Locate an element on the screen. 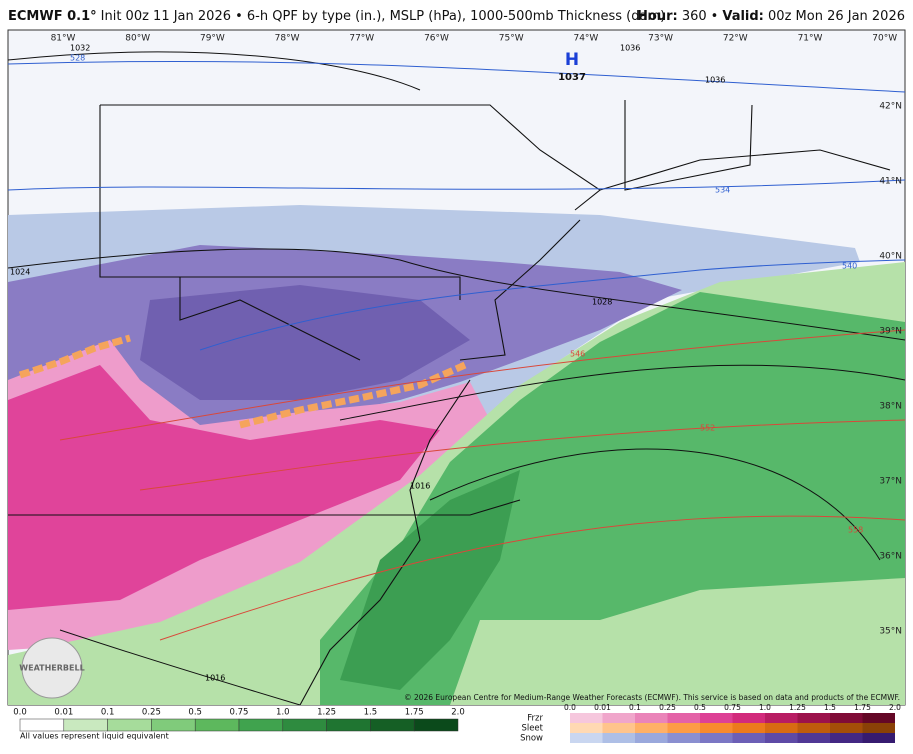 This screenshot has width=913, height=754. valid-label: Valid: is located at coordinates (743, 16).